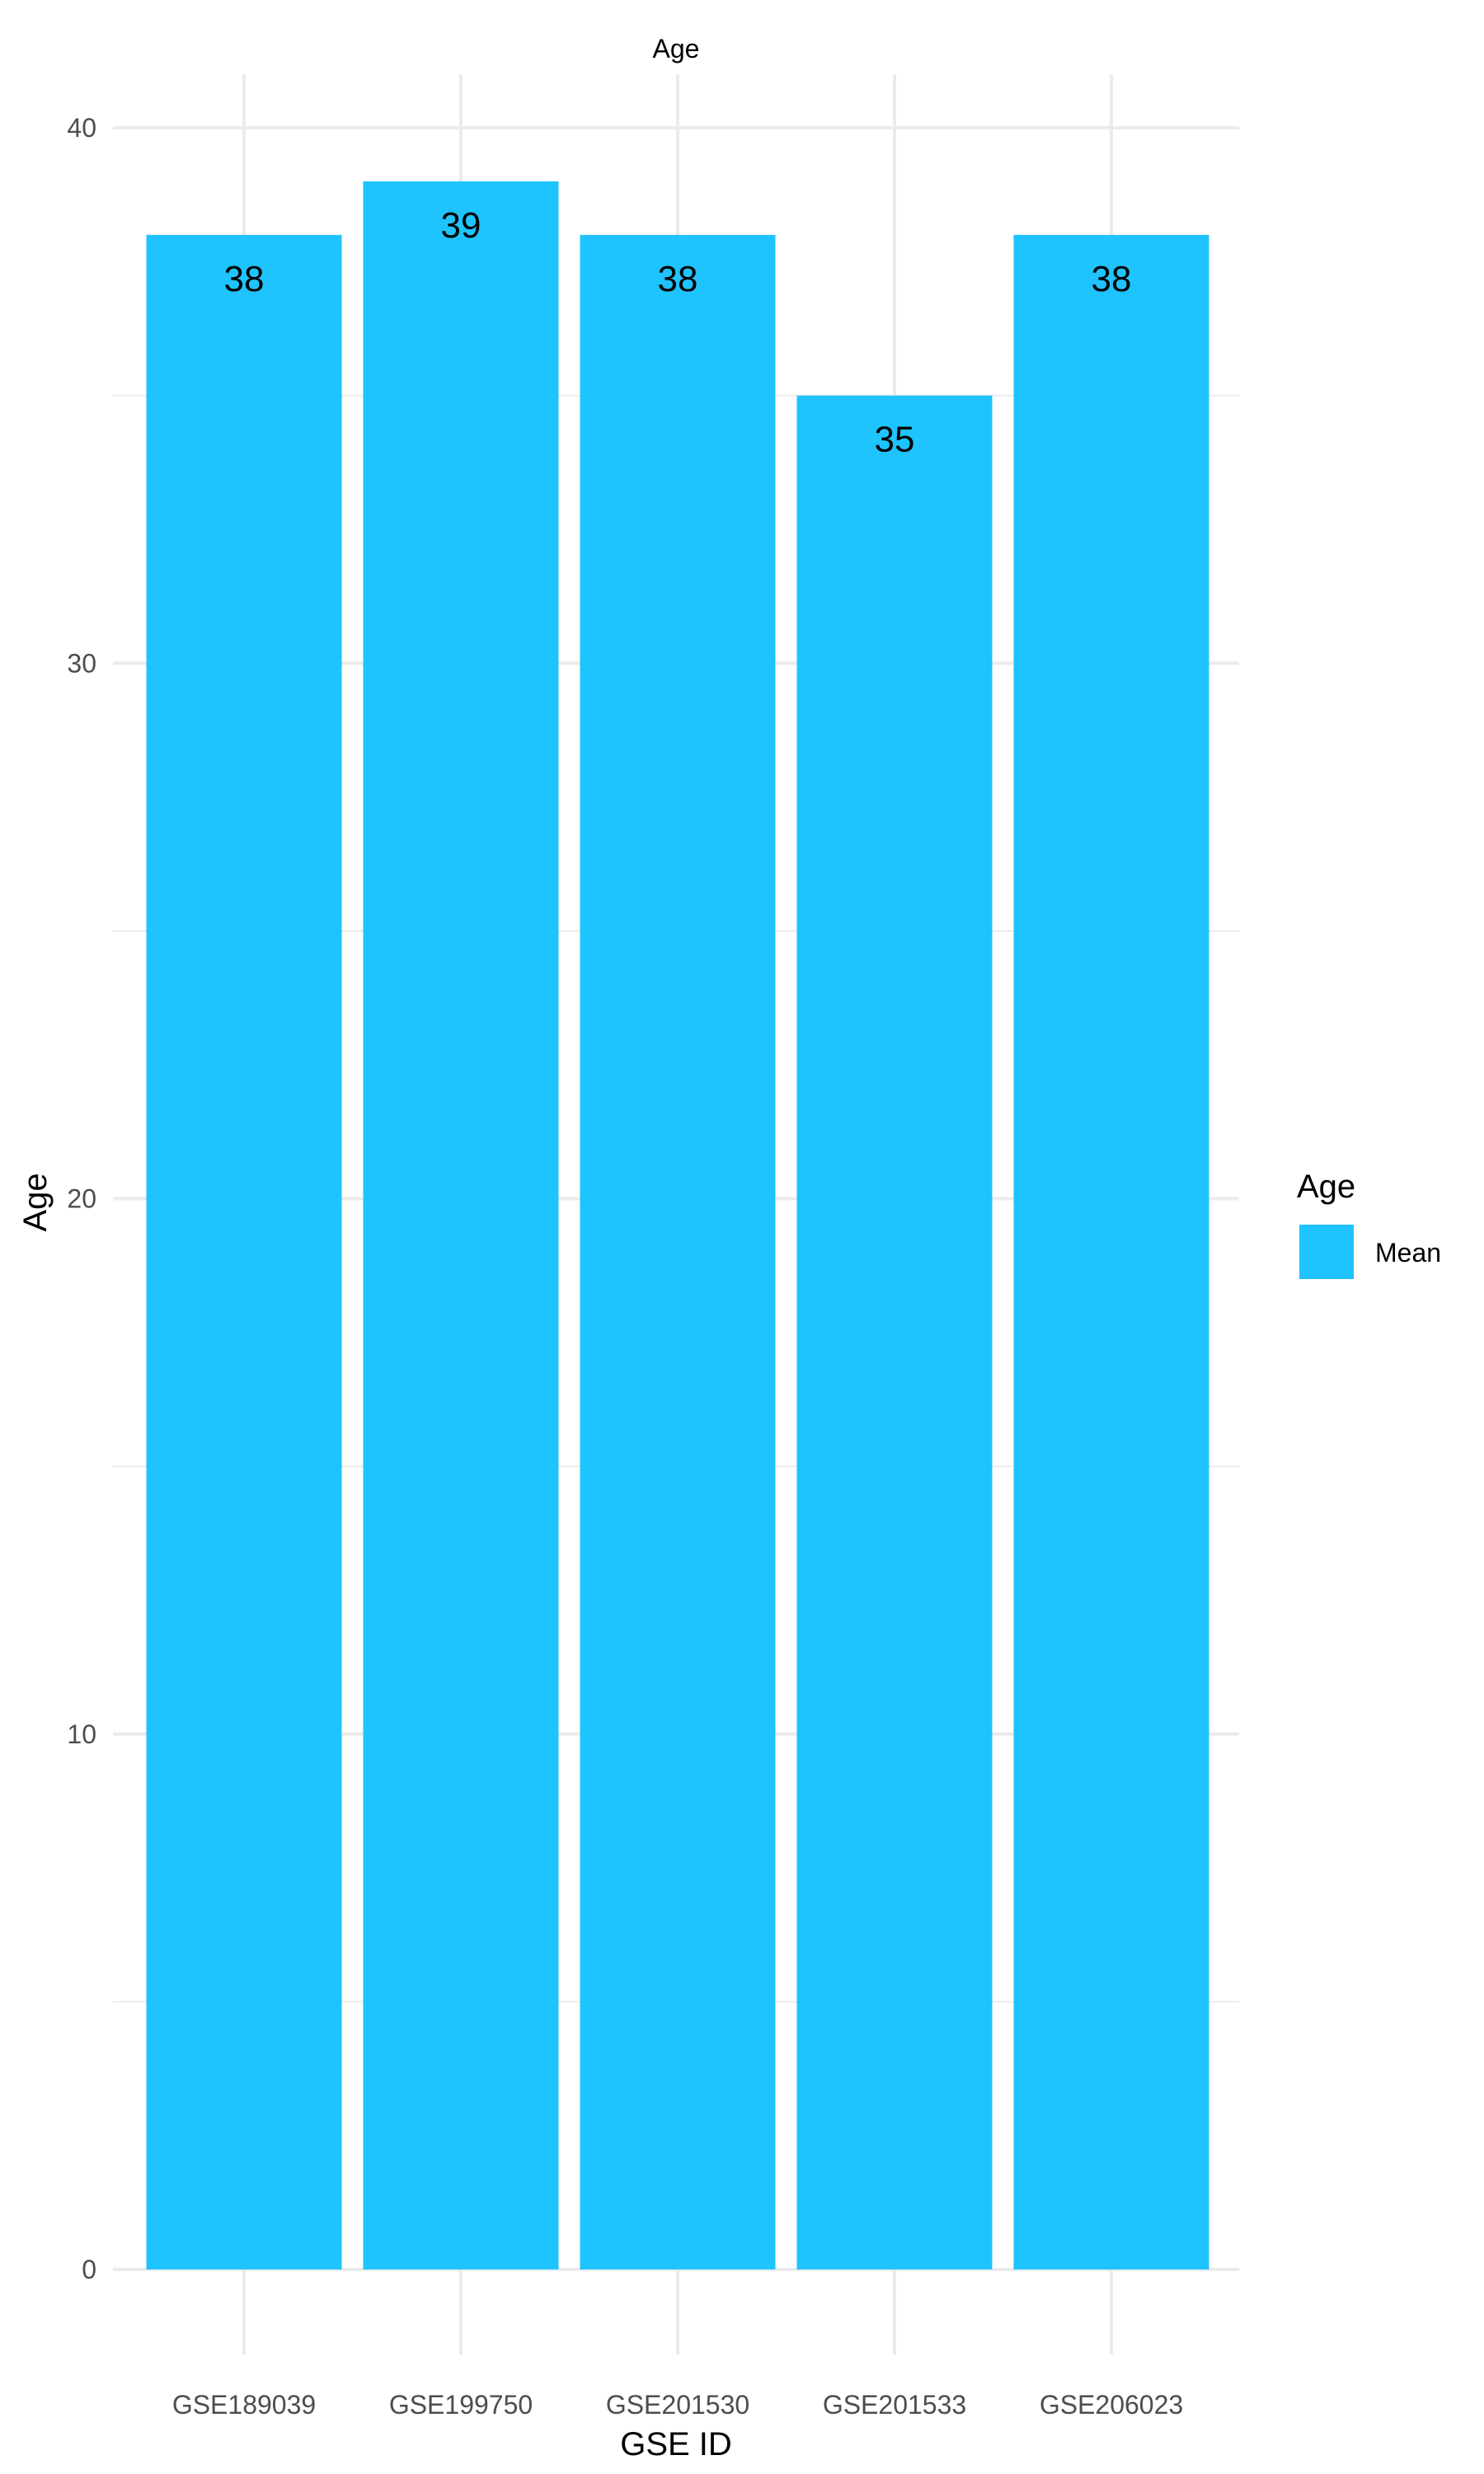 This screenshot has height=2474, width=1484. Describe the element at coordinates (676, 2444) in the screenshot. I see `x-axis-title: GSE ID` at that location.